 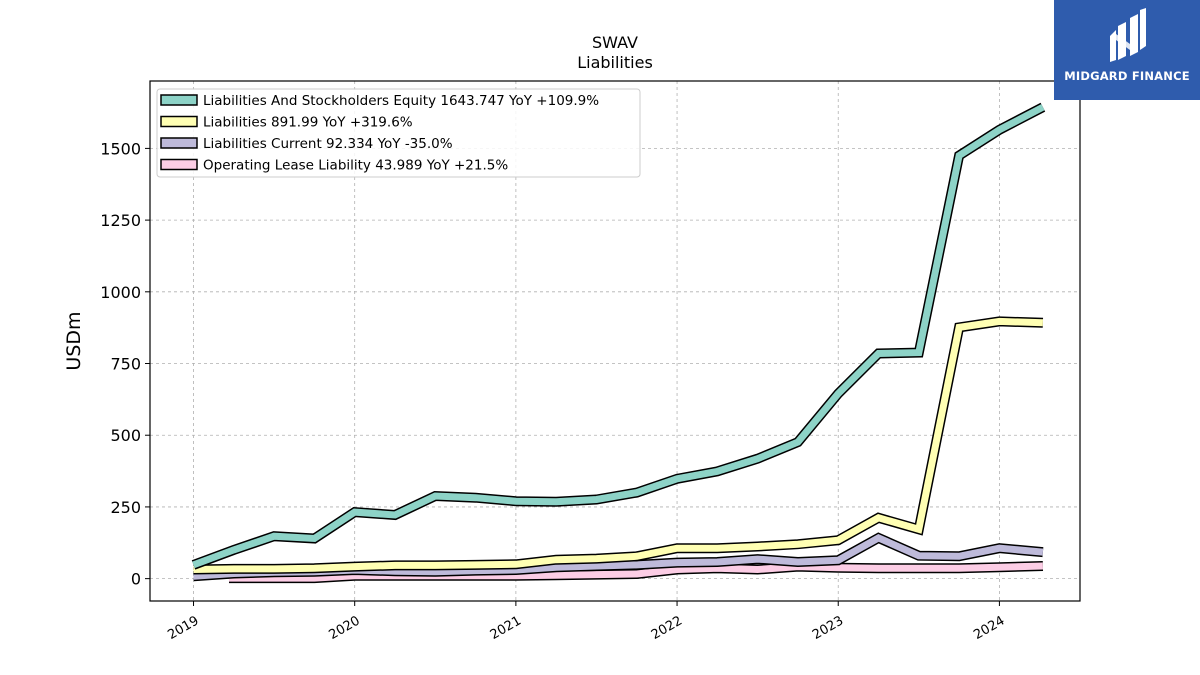 What do you see at coordinates (125, 364) in the screenshot?
I see `y-tick-label: 750` at bounding box center [125, 364].